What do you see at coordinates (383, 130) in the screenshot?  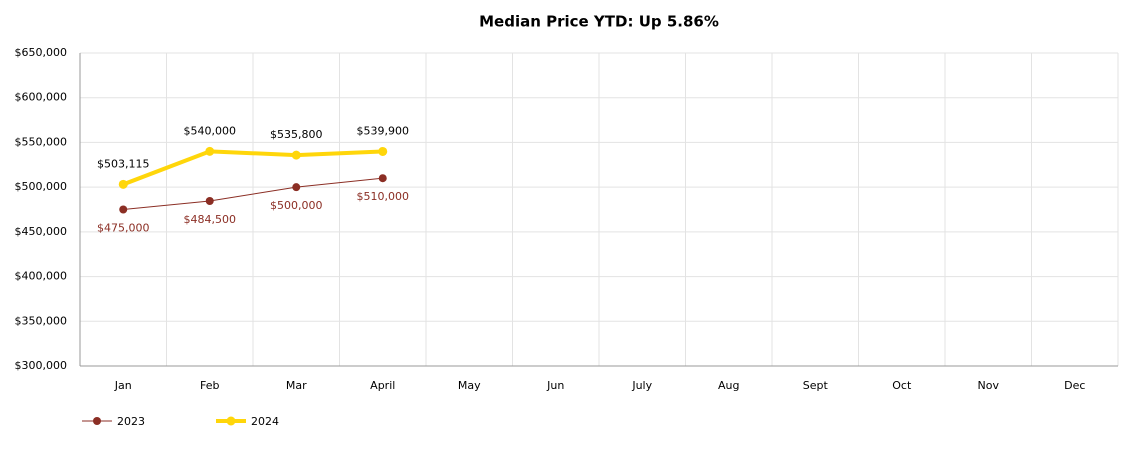 I see `data-label: $539,900` at bounding box center [383, 130].